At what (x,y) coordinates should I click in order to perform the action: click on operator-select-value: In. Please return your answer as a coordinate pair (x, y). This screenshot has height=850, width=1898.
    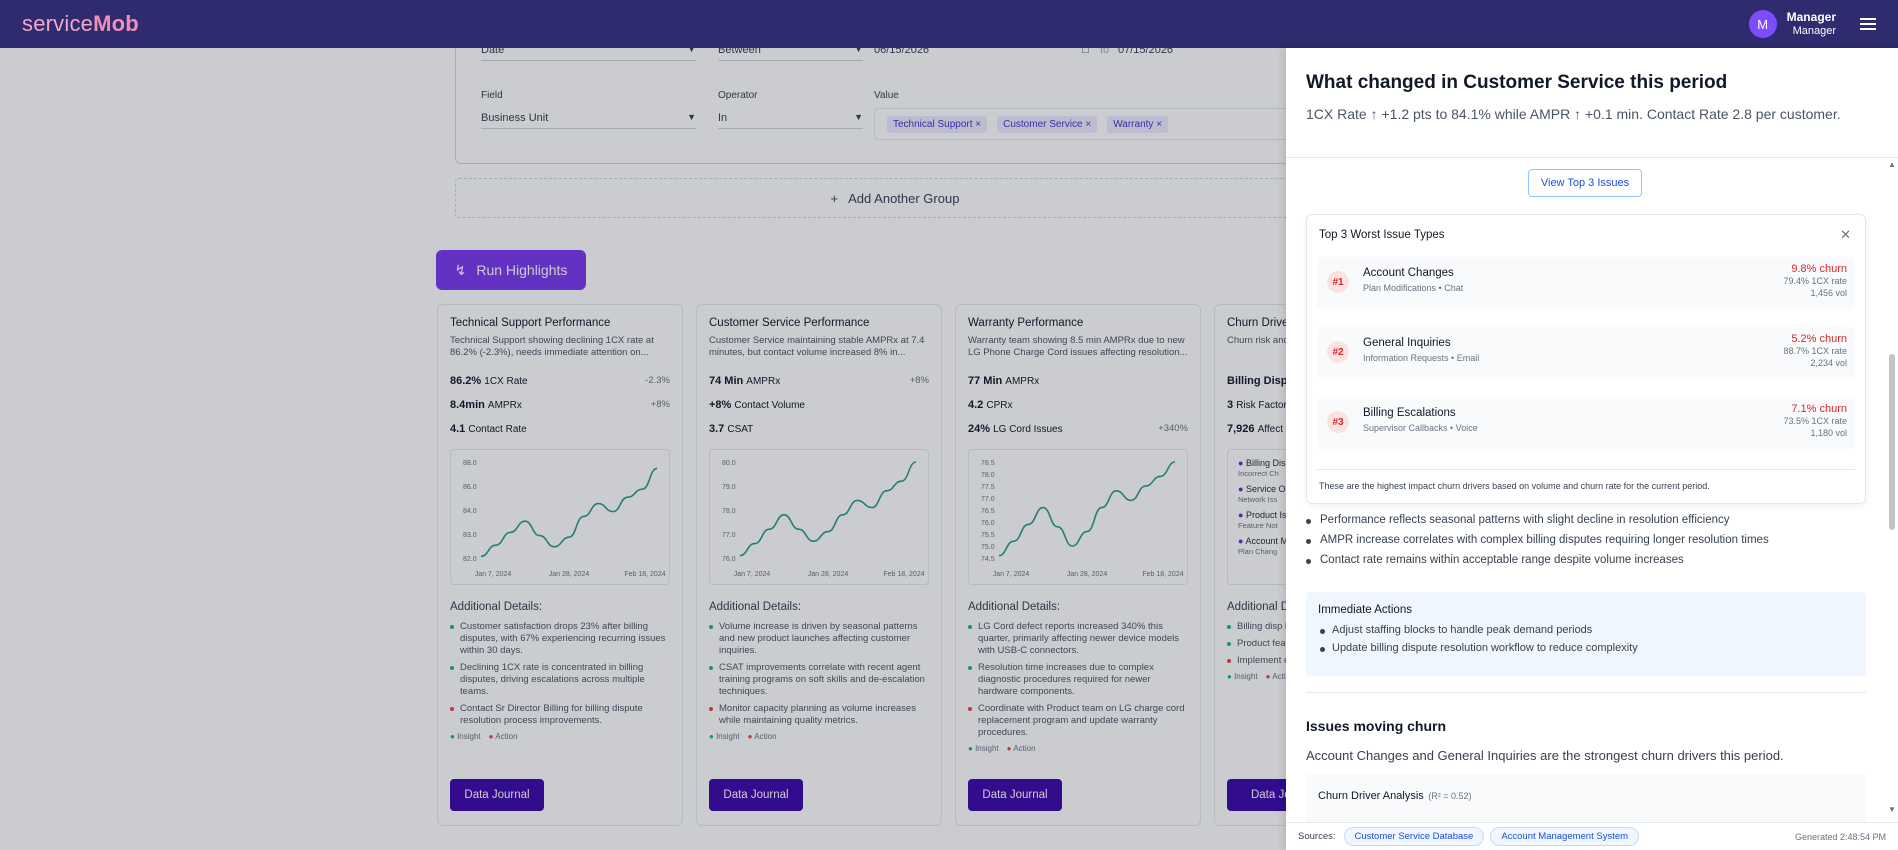
    Looking at the image, I should click on (723, 118).